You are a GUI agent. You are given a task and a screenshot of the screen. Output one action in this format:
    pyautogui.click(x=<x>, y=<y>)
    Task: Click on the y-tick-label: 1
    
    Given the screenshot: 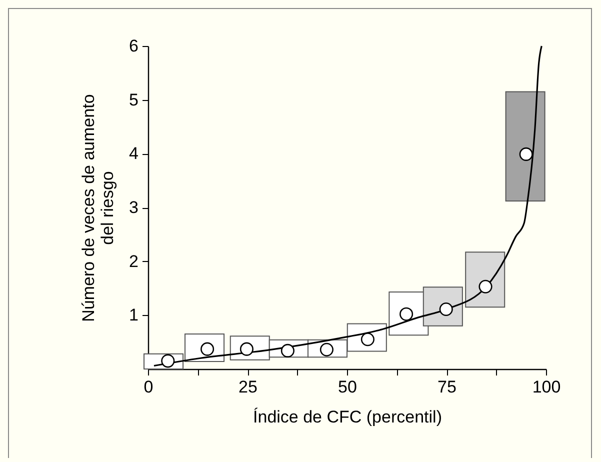 What is the action you would take?
    pyautogui.click(x=133, y=315)
    